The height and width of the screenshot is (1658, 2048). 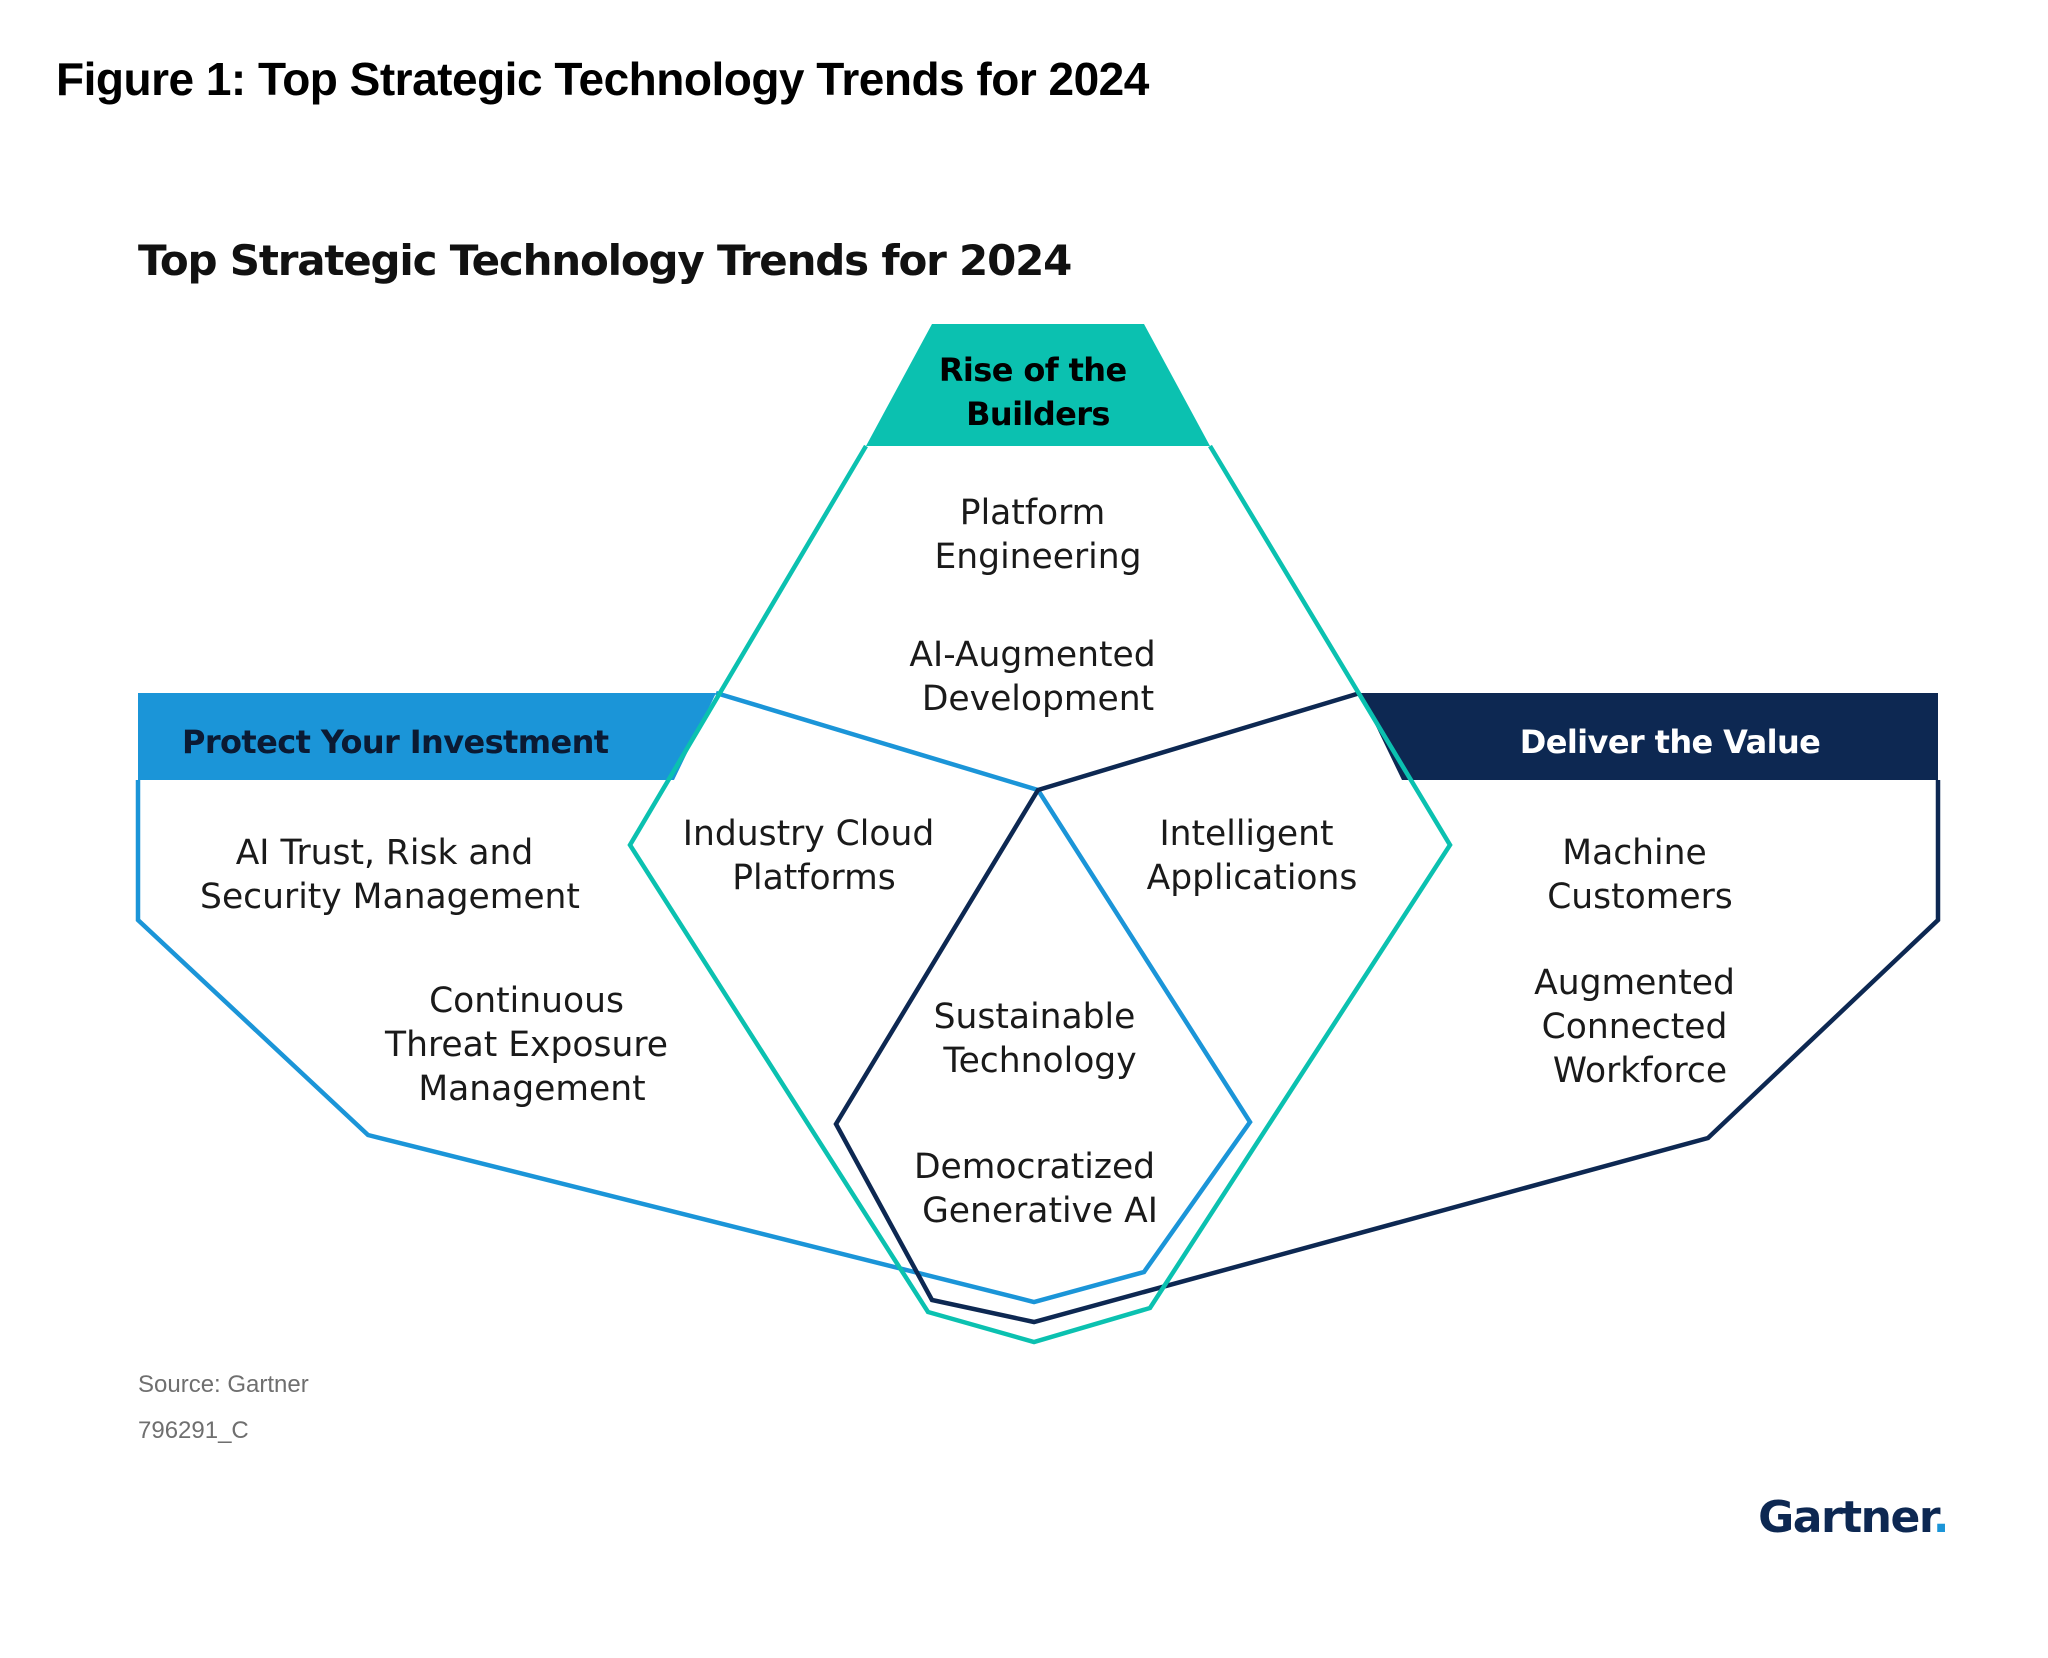 What do you see at coordinates (1040, 1189) in the screenshot?
I see `trend-democratized-generative-ai: Democratized Generative AI` at bounding box center [1040, 1189].